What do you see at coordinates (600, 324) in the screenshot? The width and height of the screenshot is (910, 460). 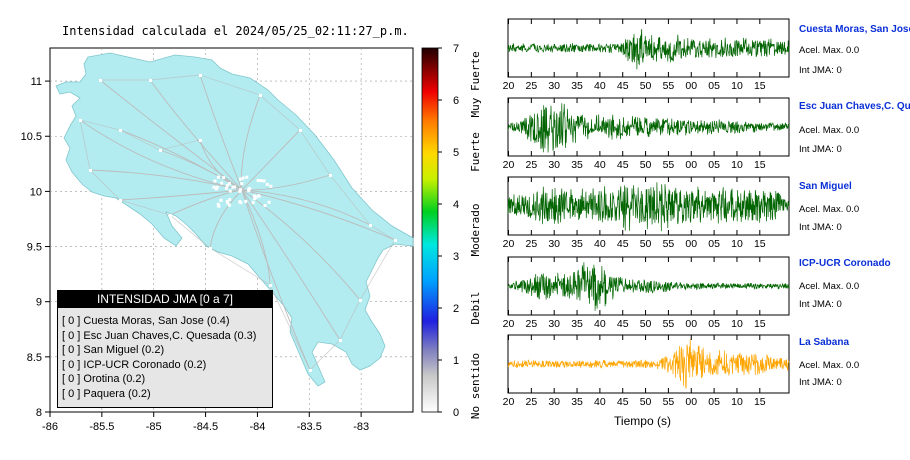 I see `x-tick-label: 40` at bounding box center [600, 324].